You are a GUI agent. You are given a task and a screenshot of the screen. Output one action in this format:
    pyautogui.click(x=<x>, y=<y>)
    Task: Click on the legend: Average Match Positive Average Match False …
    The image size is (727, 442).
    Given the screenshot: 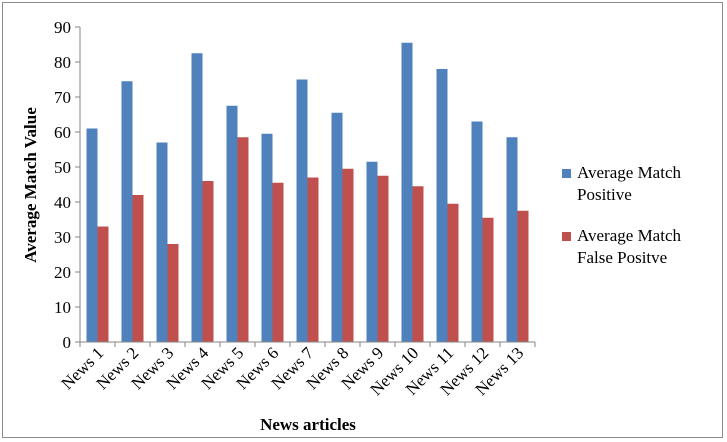 What is the action you would take?
    pyautogui.click(x=621, y=215)
    